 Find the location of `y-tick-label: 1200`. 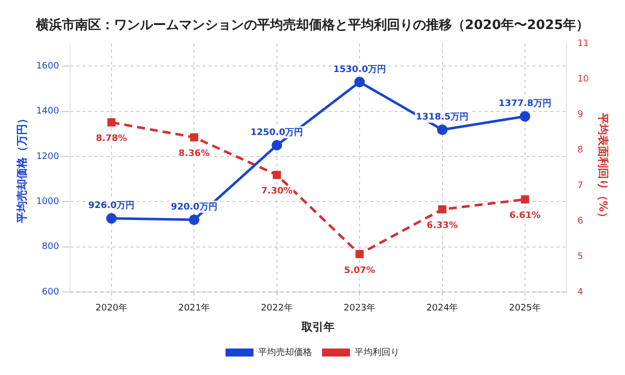

y-tick-label: 1200 is located at coordinates (48, 157).